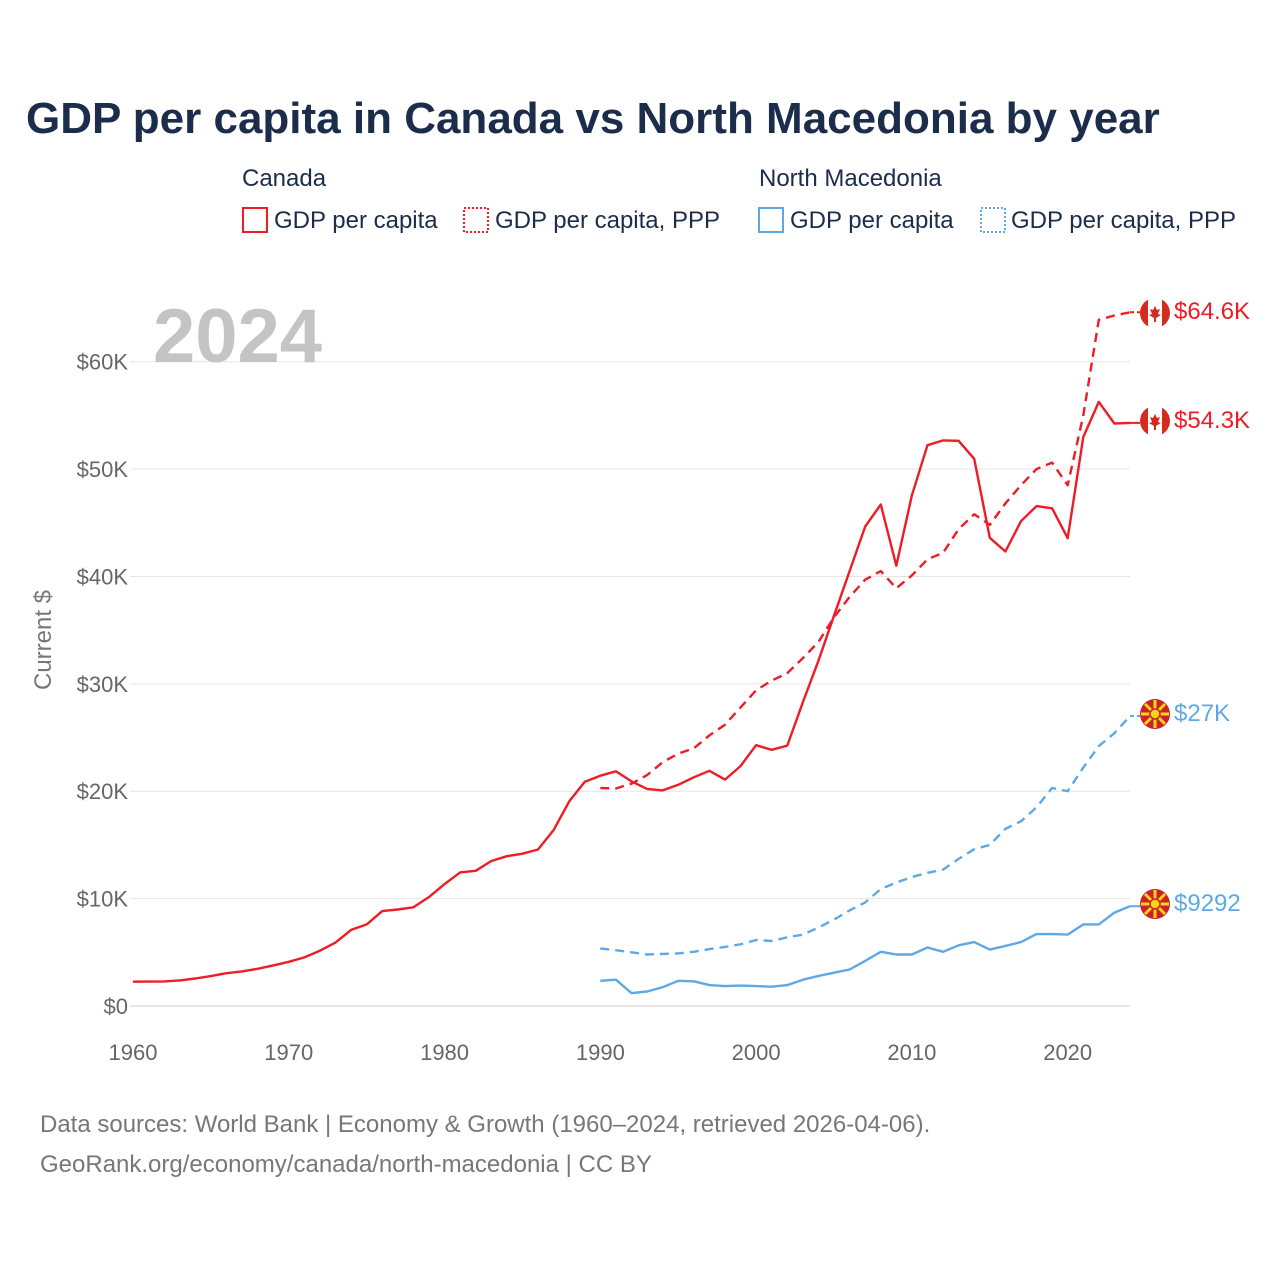  I want to click on y-tick-label: $0, so click(116, 1006).